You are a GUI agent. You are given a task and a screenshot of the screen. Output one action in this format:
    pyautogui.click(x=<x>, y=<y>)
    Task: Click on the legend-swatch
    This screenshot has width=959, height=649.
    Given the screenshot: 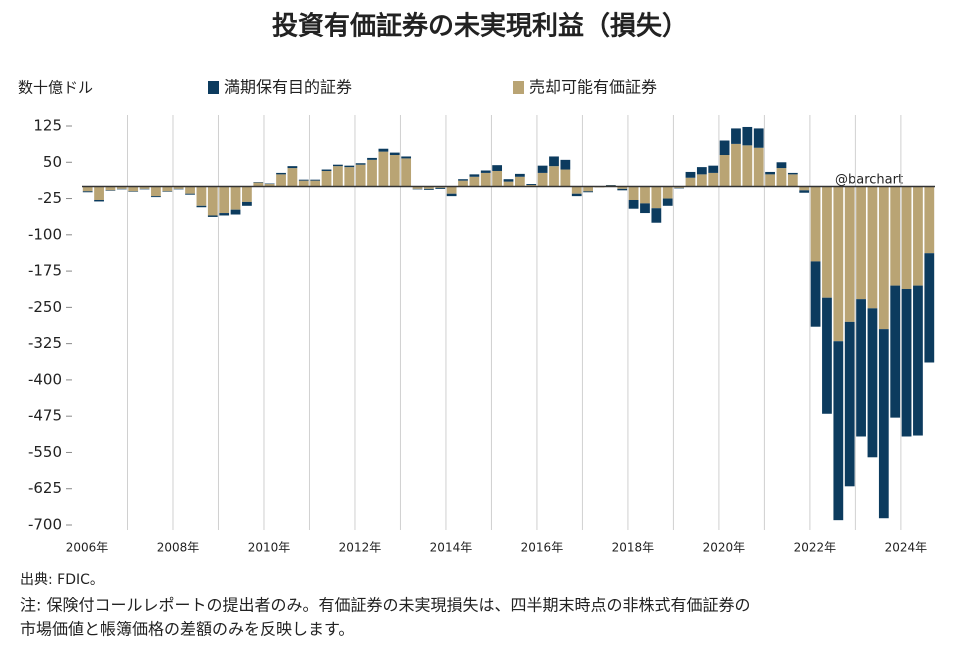 What is the action you would take?
    pyautogui.click(x=213, y=87)
    